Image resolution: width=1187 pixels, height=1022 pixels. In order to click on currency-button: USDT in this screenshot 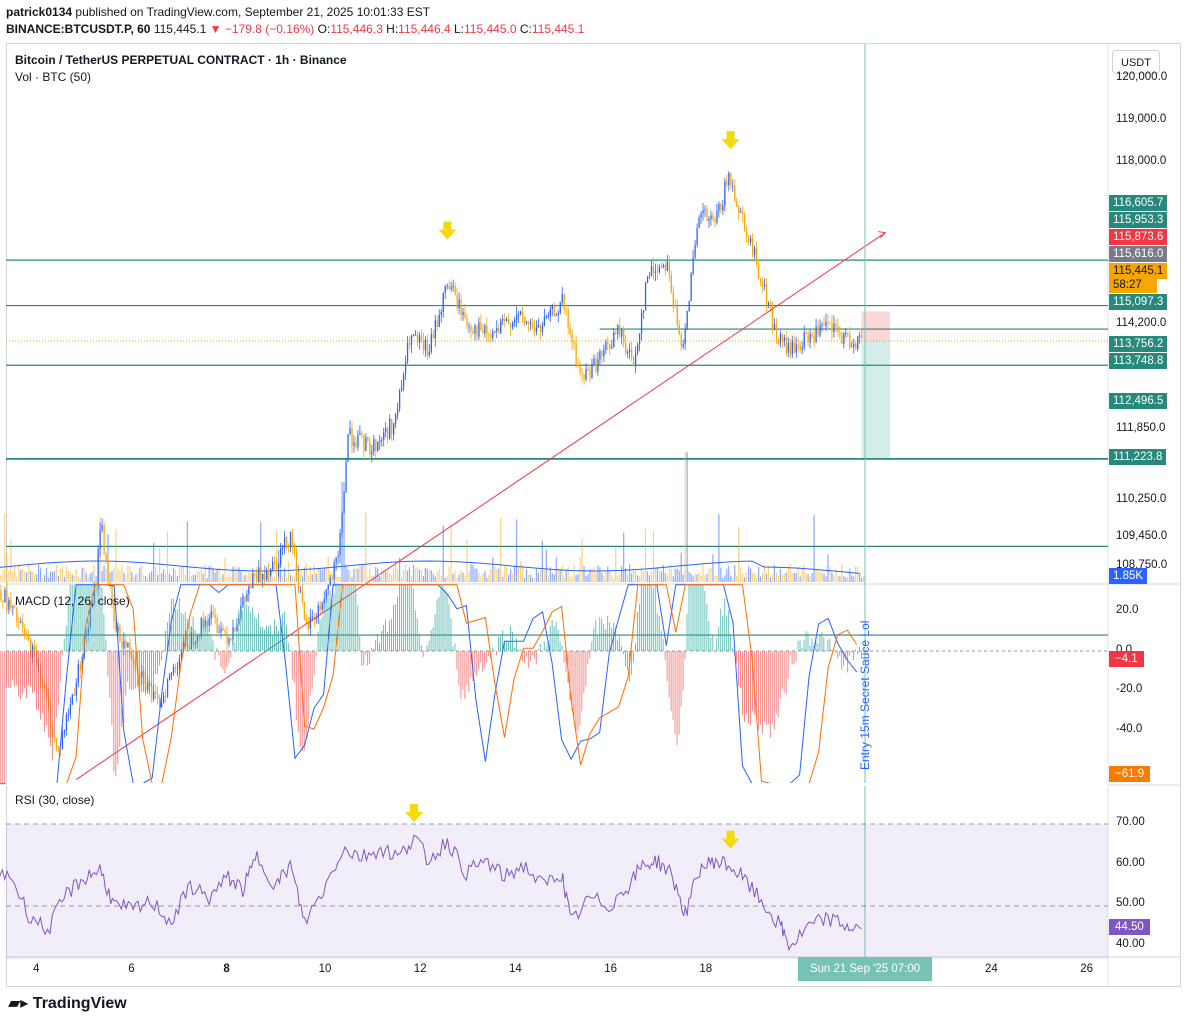, I will do `click(1136, 62)`.